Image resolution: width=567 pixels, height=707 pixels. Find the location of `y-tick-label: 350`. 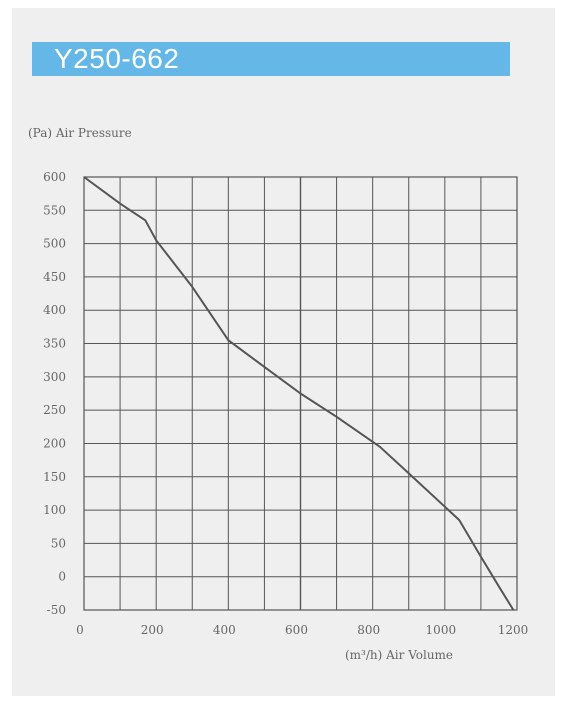

y-tick-label: 350 is located at coordinates (54, 344).